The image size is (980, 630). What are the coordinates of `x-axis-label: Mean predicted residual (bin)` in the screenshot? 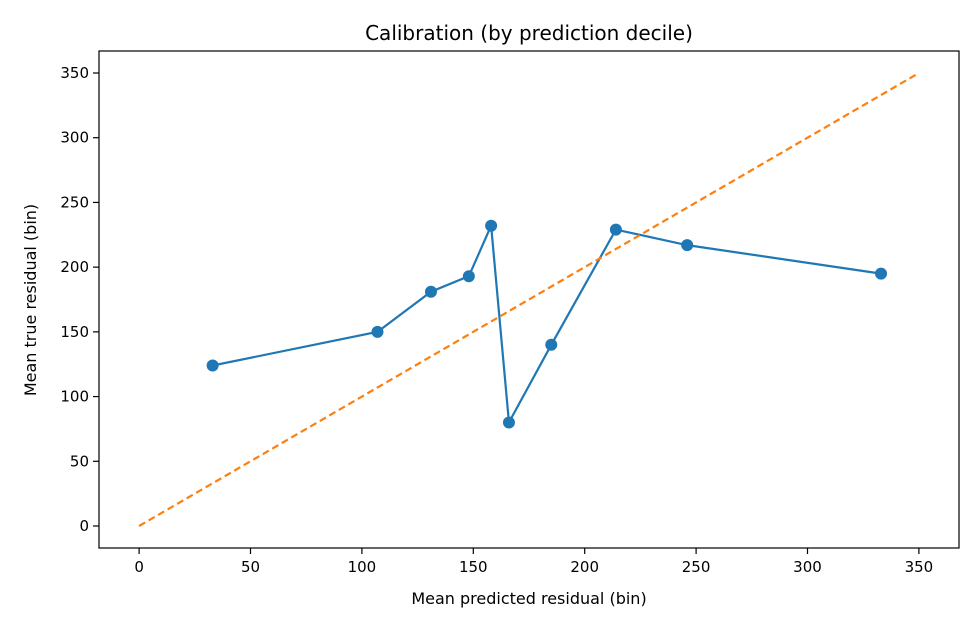 It's located at (528, 598).